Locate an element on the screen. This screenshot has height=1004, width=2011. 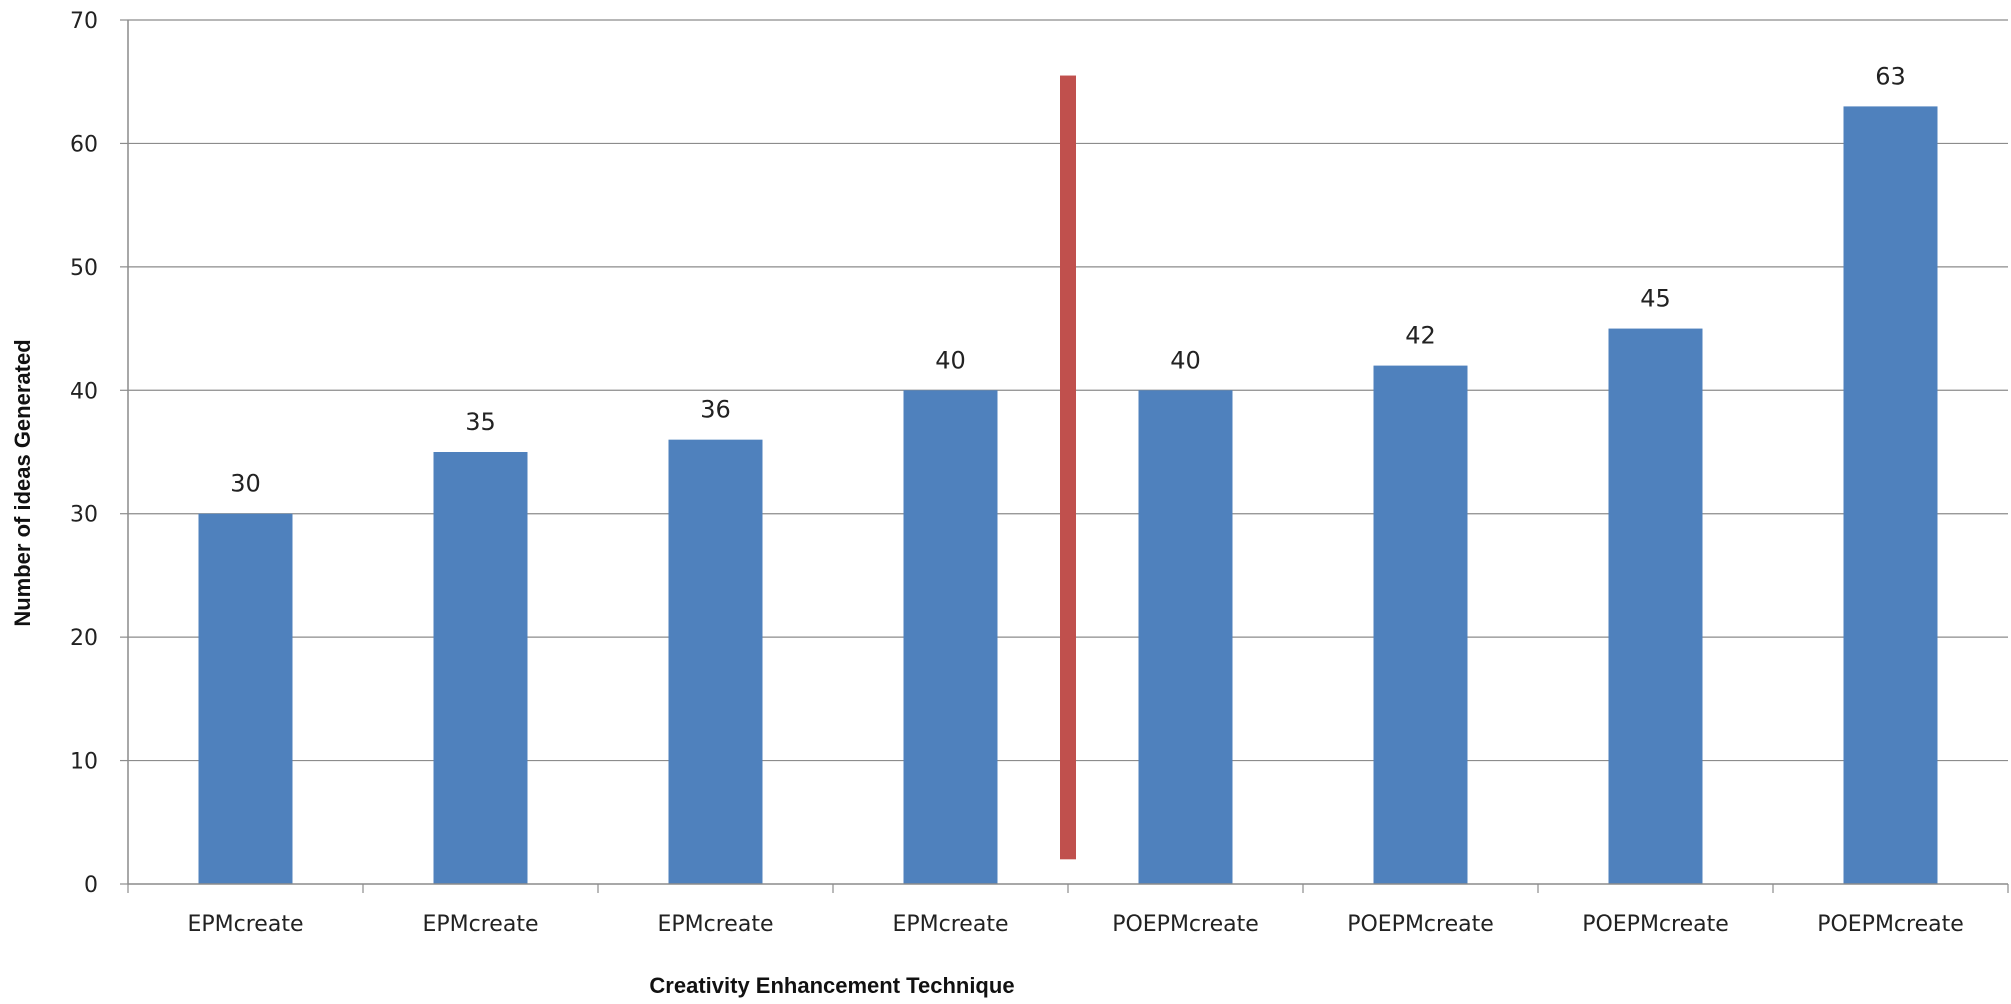
y-axis-title: Number of ideas Generated is located at coordinates (22, 482).